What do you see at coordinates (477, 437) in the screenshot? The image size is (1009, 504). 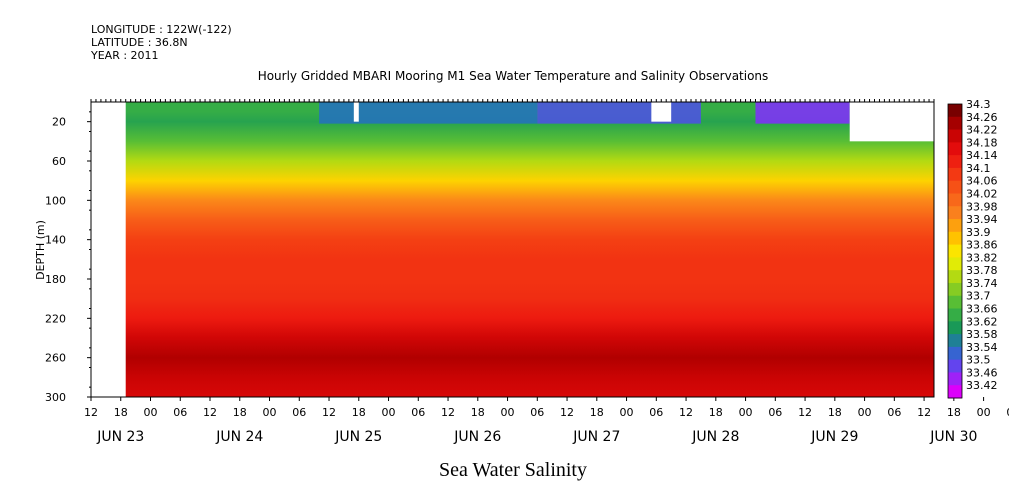 I see `date-label: JUN 26` at bounding box center [477, 437].